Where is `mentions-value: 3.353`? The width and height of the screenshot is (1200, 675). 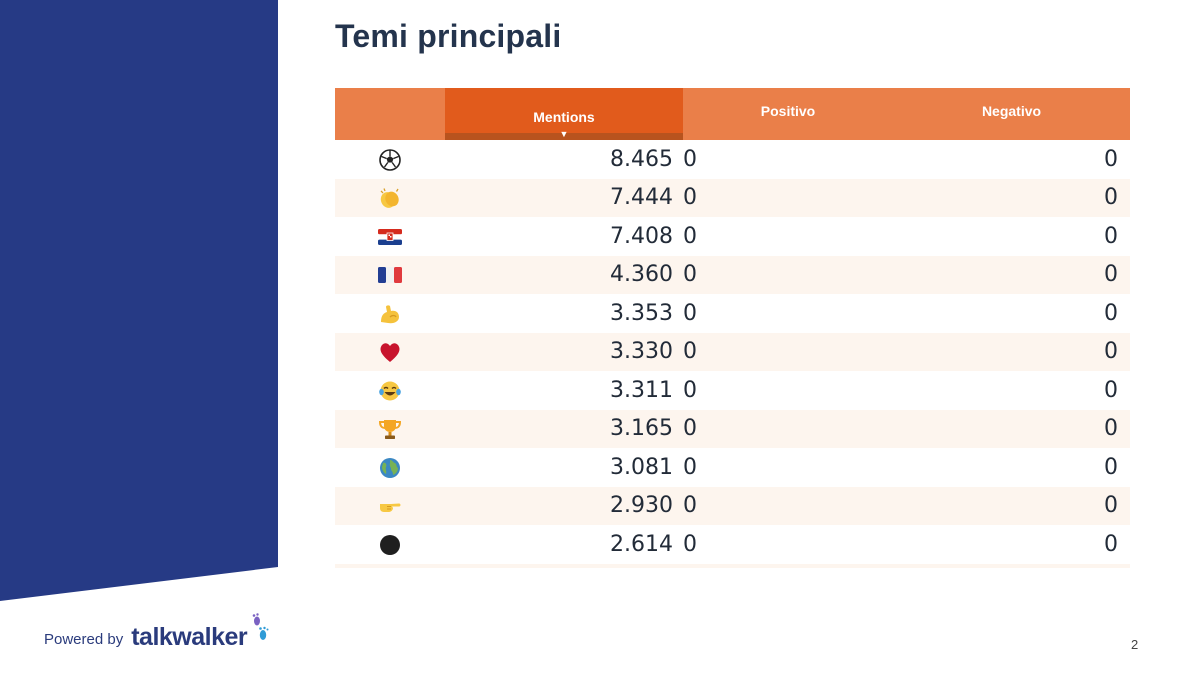
mentions-value: 3.353 is located at coordinates (641, 313).